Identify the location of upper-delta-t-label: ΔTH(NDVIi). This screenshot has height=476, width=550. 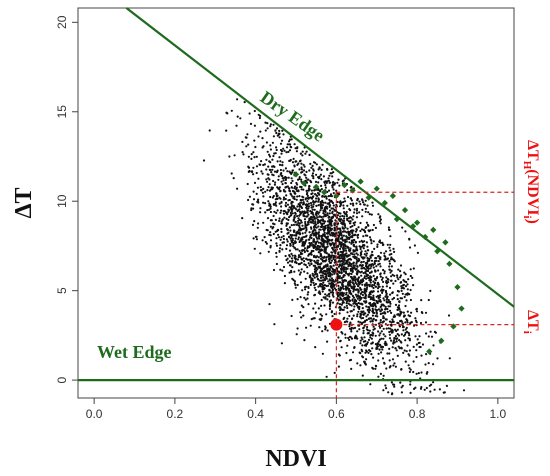
(531, 182).